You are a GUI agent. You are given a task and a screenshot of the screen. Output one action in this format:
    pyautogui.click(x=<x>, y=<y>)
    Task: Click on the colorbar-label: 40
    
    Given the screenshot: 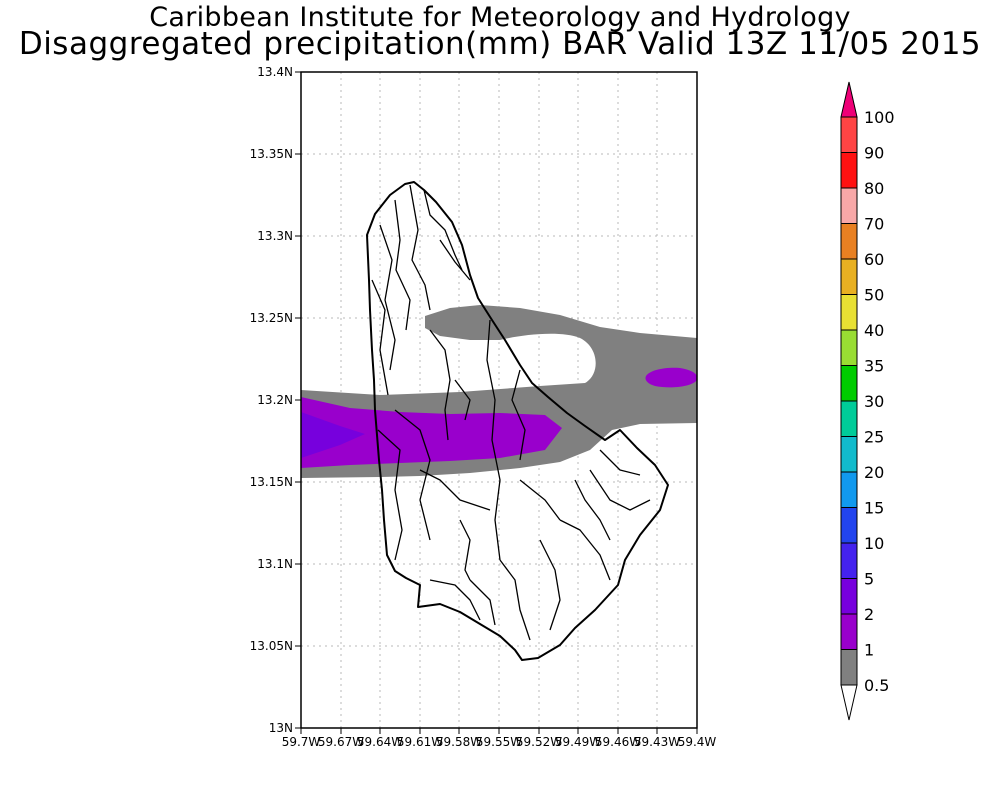 What is the action you would take?
    pyautogui.click(x=874, y=330)
    